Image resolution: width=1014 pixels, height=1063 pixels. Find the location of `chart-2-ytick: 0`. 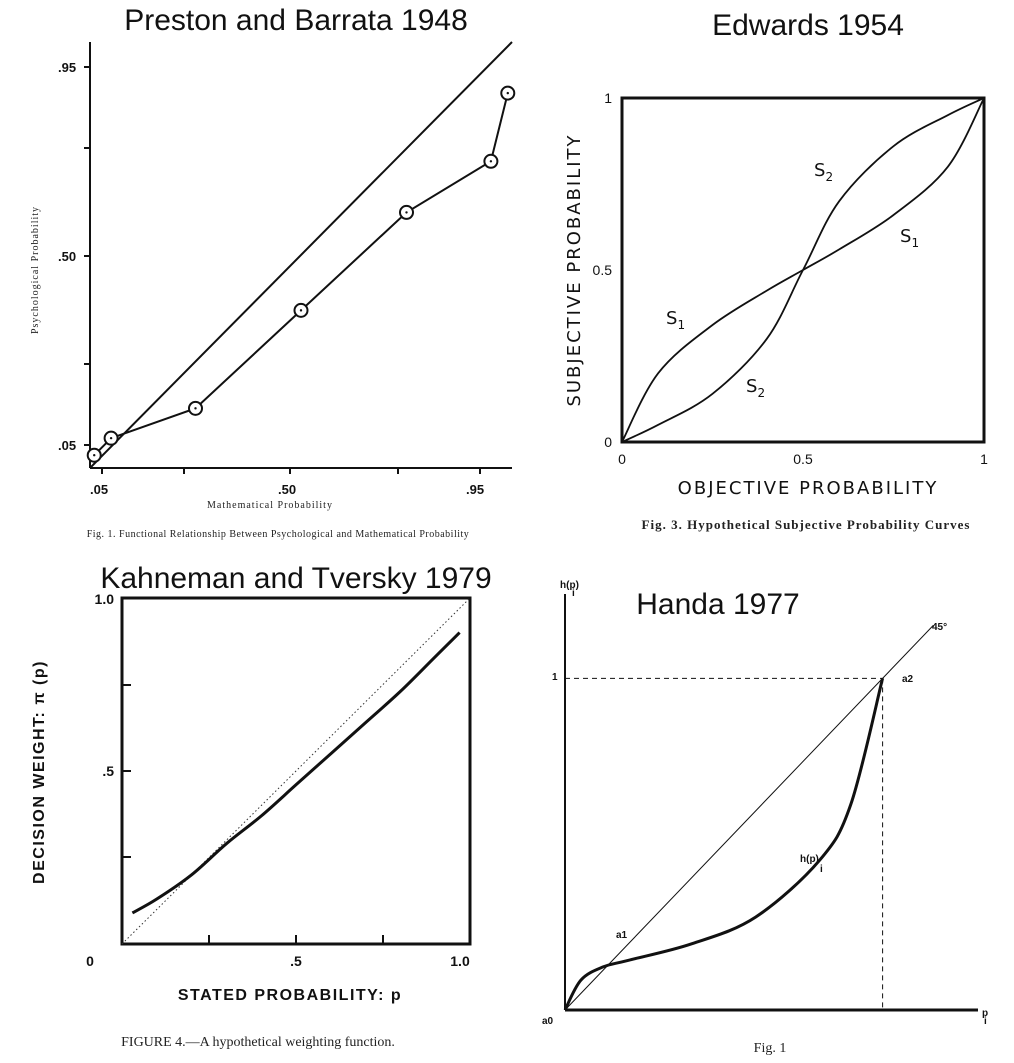

chart-2-ytick: 0 is located at coordinates (608, 442).